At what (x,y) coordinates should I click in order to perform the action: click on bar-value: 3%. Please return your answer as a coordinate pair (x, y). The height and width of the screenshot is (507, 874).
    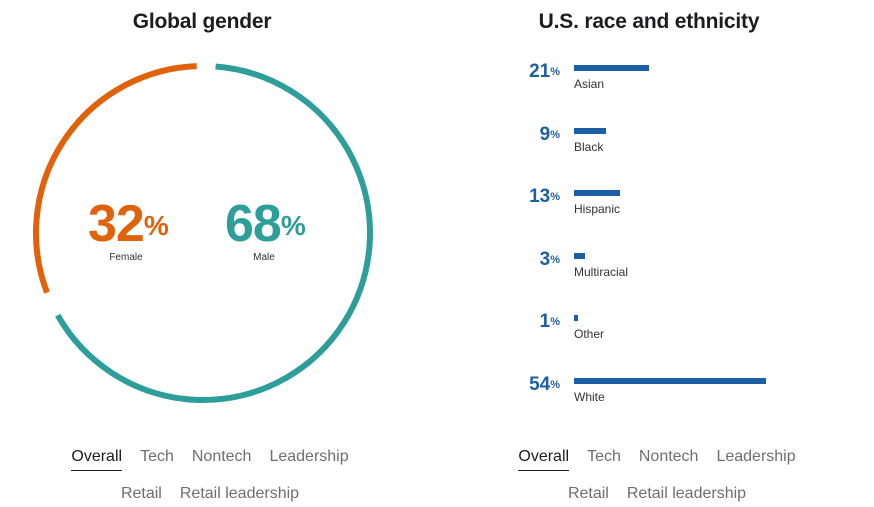
    Looking at the image, I should click on (549, 259).